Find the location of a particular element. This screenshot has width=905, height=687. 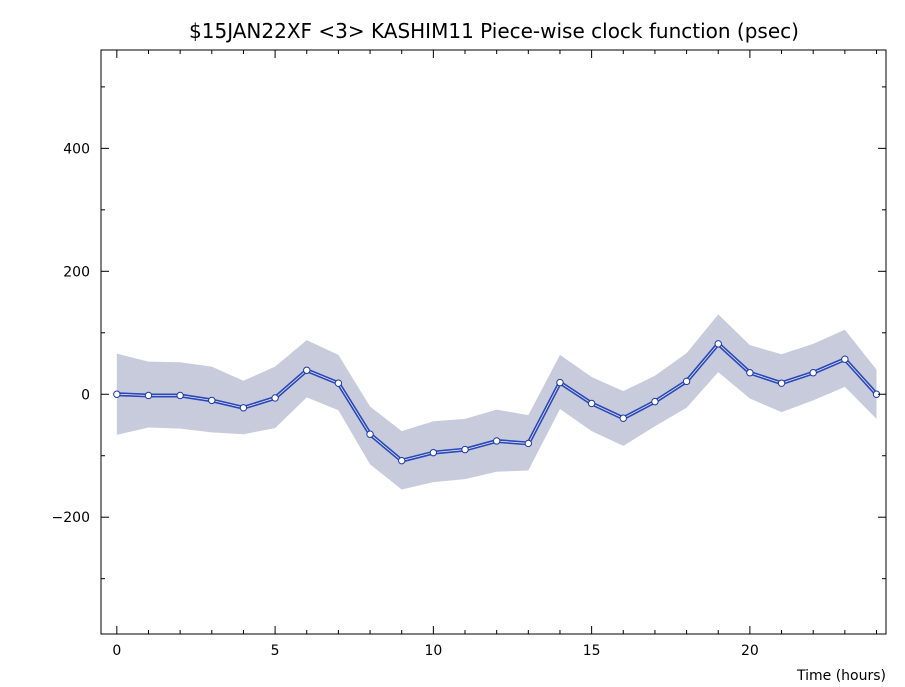

x-tick-label: 15 is located at coordinates (592, 651).